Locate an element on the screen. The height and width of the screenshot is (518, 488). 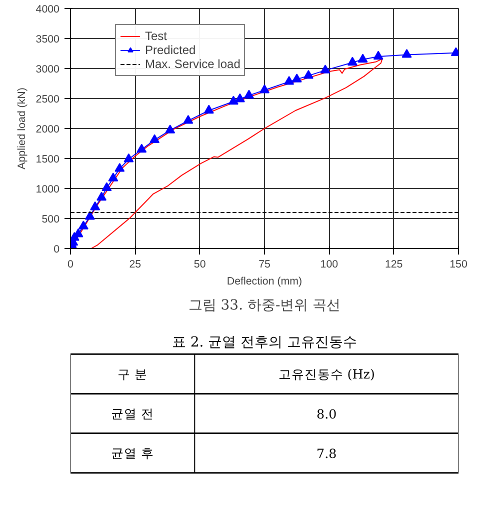
y-tick-label: 0 is located at coordinates (57, 250).